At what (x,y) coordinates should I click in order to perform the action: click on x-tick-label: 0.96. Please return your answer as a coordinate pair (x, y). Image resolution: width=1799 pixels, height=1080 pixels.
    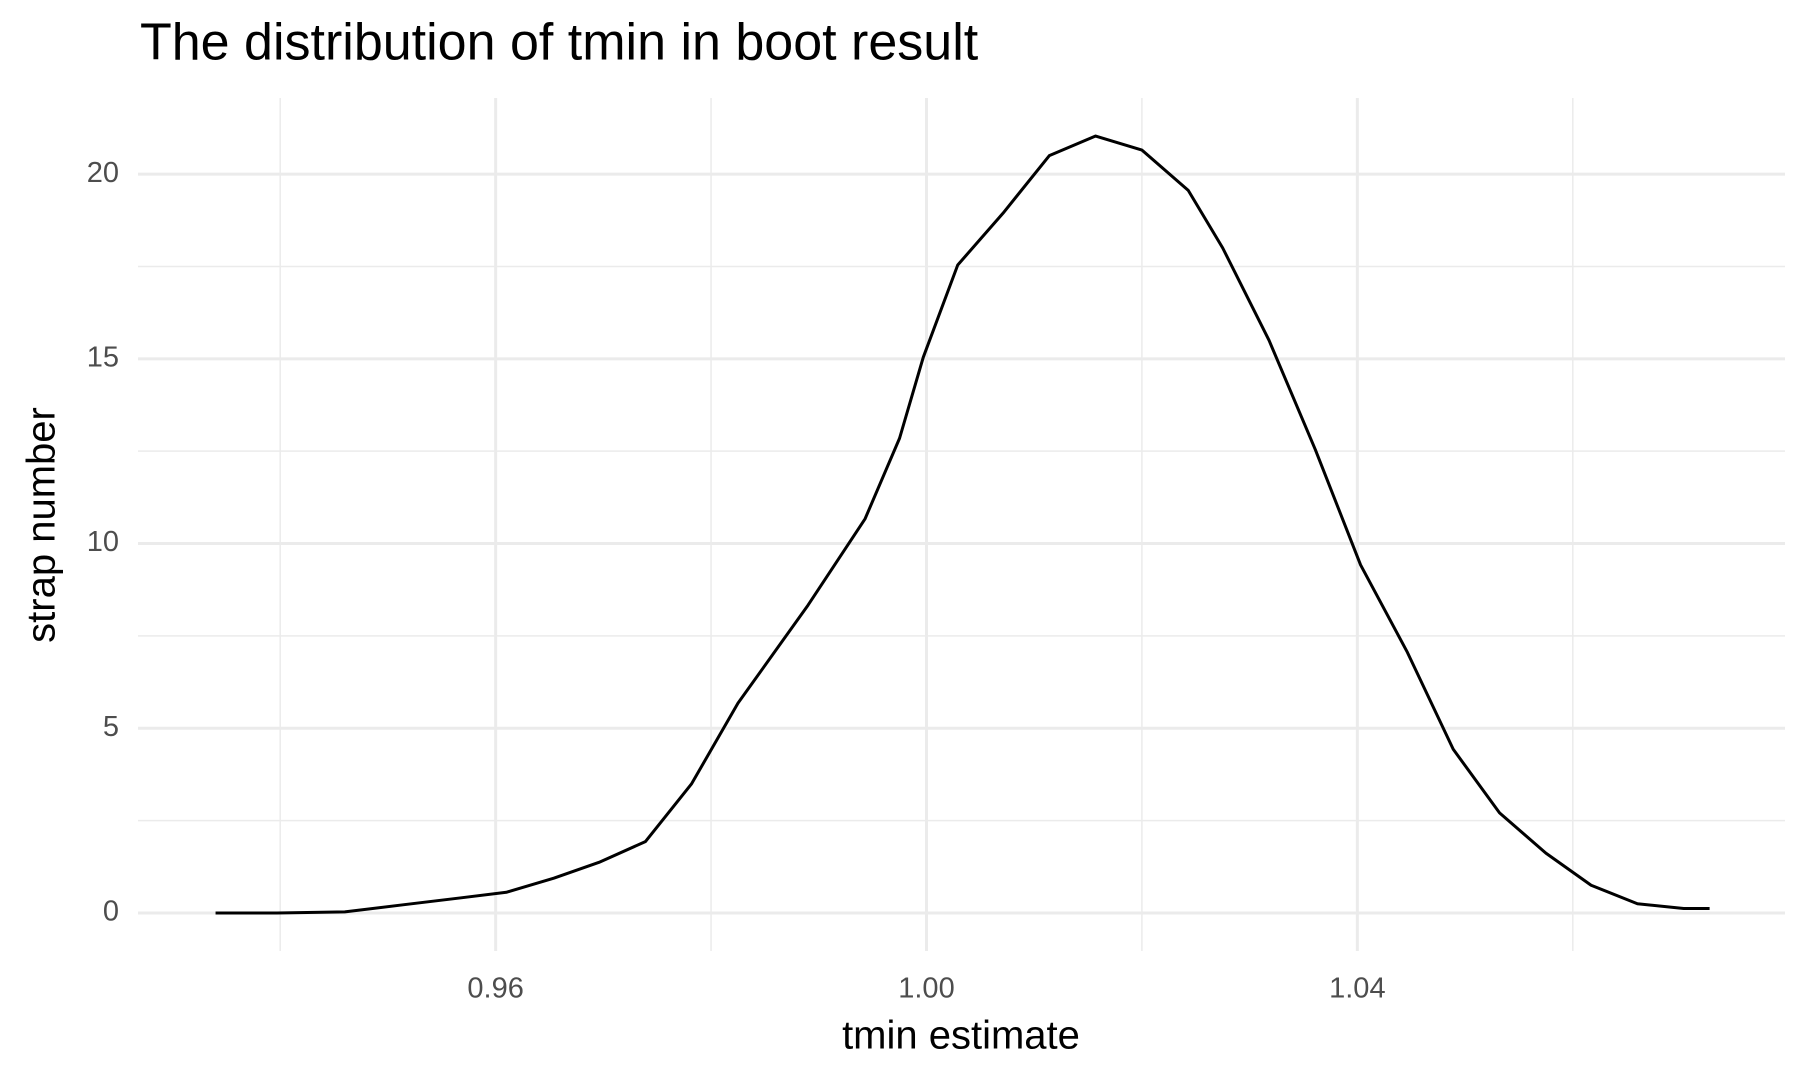
    Looking at the image, I should click on (495, 989).